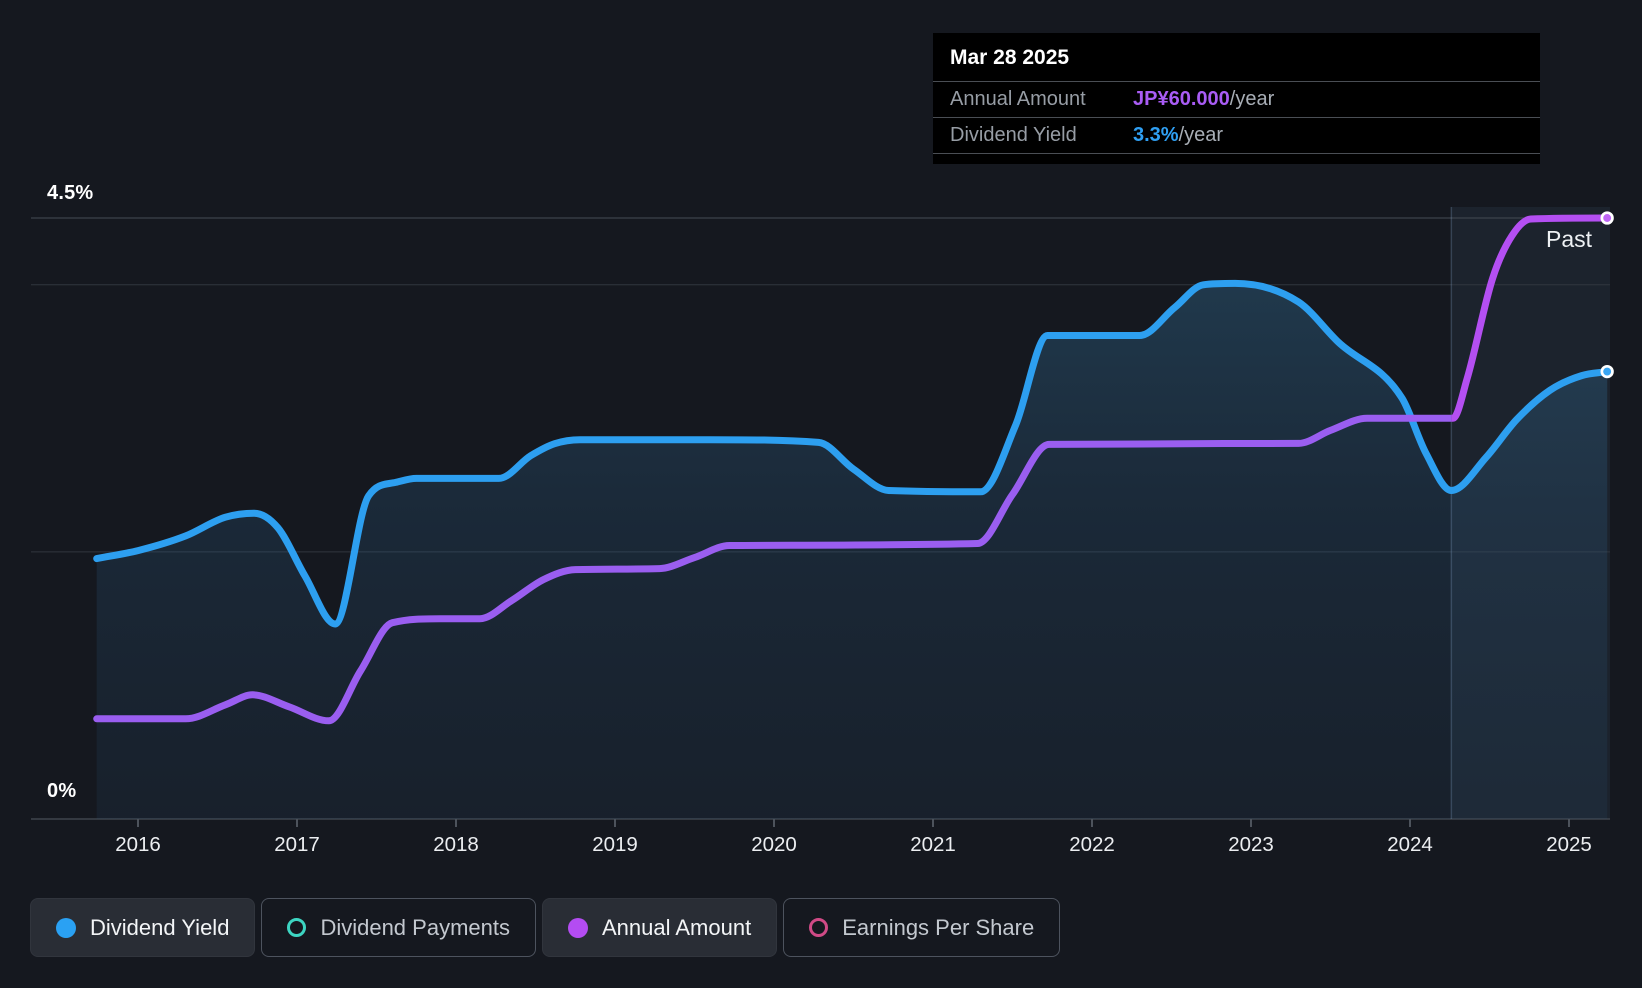  What do you see at coordinates (66, 927) in the screenshot?
I see `dividend-yield-dot-icon` at bounding box center [66, 927].